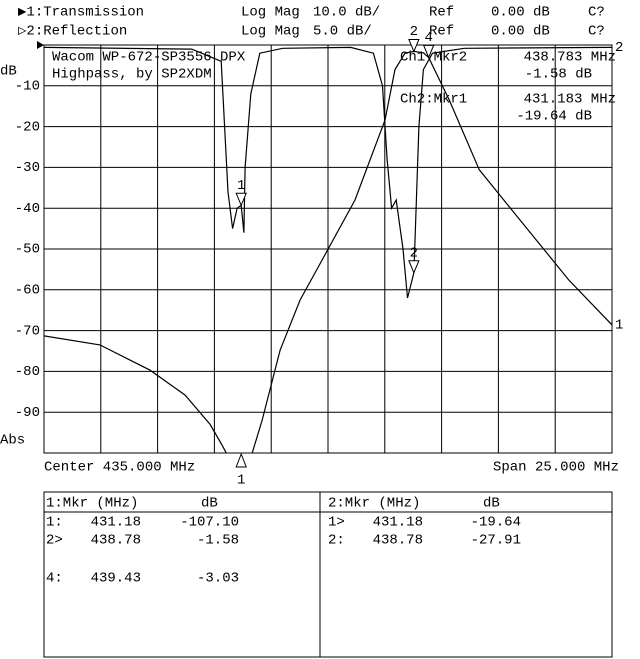 This screenshot has width=640, height=659. Describe the element at coordinates (374, 504) in the screenshot. I see `table-header: 2:Mkr (MHz)` at that location.